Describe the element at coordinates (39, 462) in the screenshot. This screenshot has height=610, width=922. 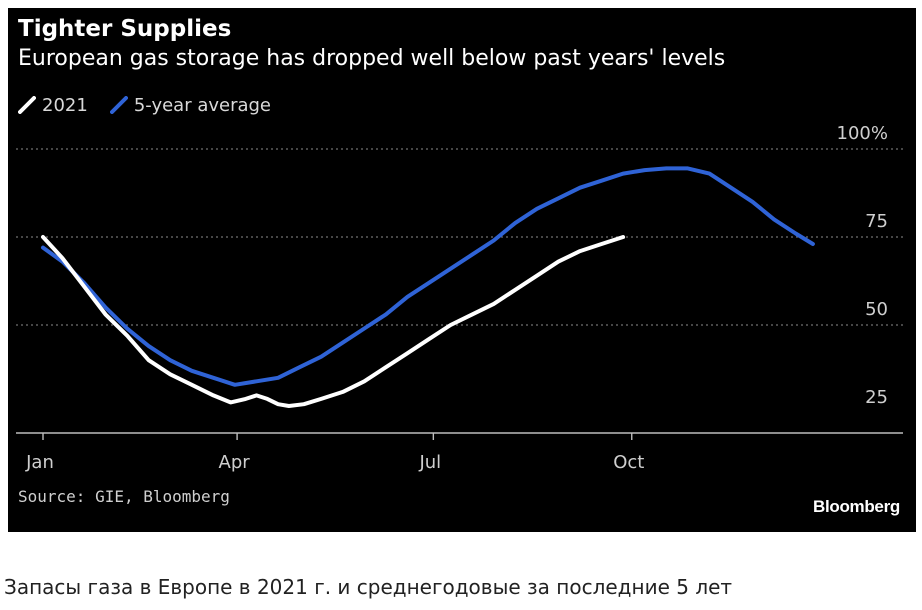
I see `x-tick-label-jan: Jan` at that location.